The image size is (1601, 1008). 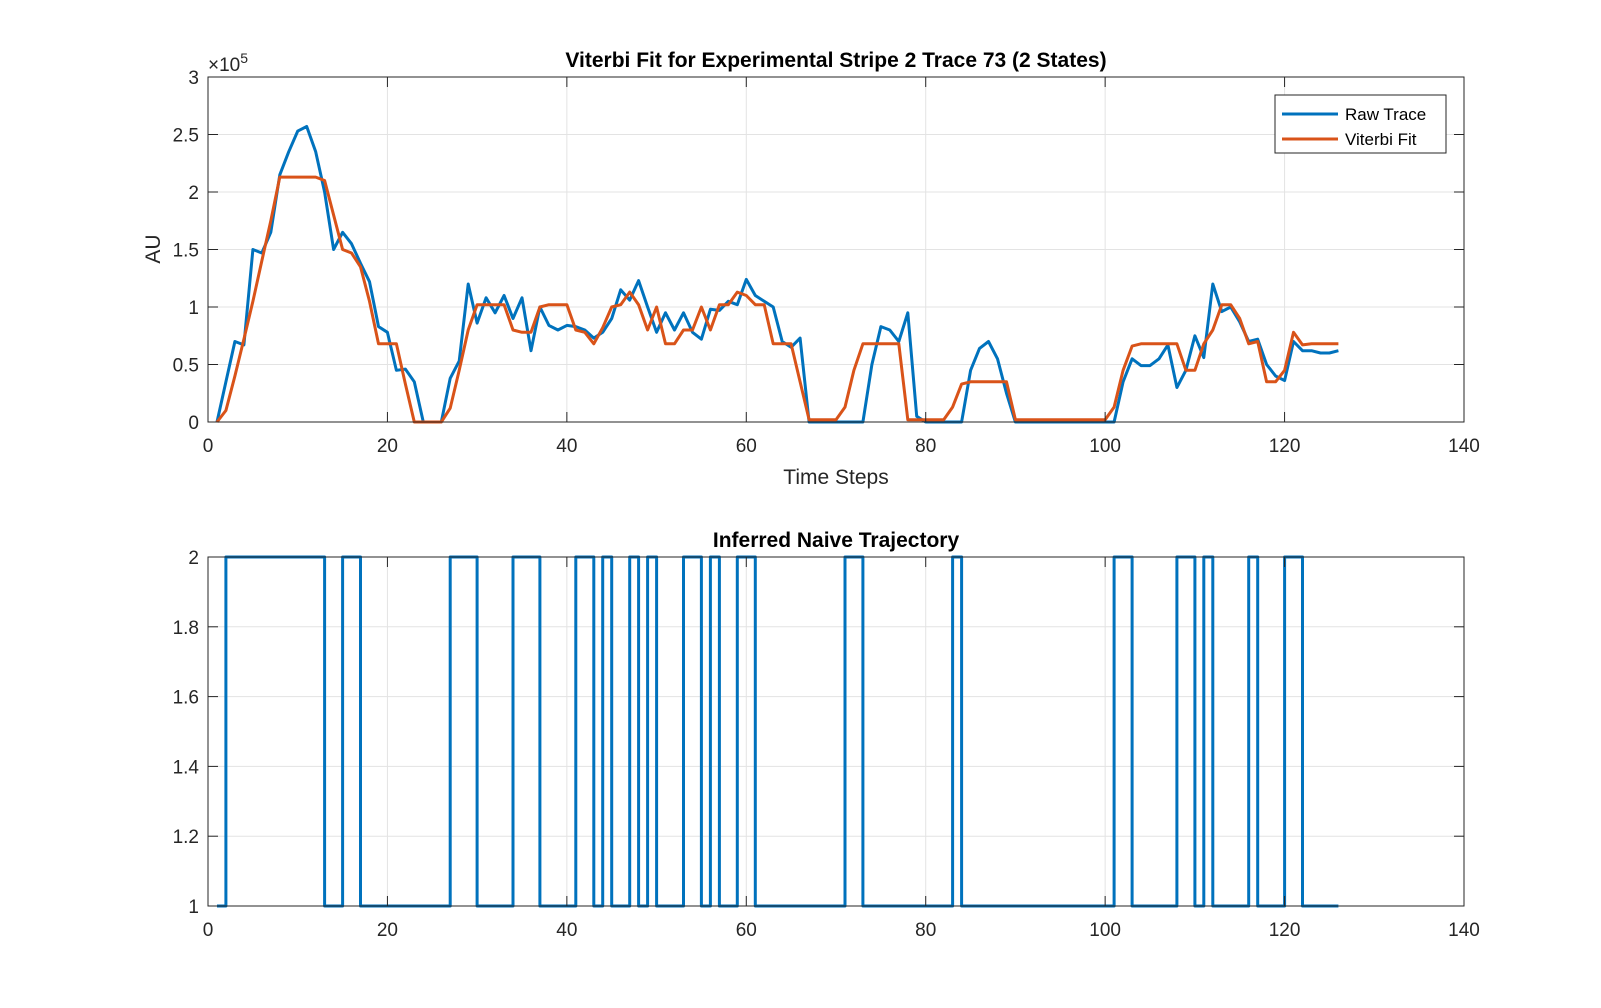 I want to click on y-tick-label: 2.5, so click(x=186, y=136).